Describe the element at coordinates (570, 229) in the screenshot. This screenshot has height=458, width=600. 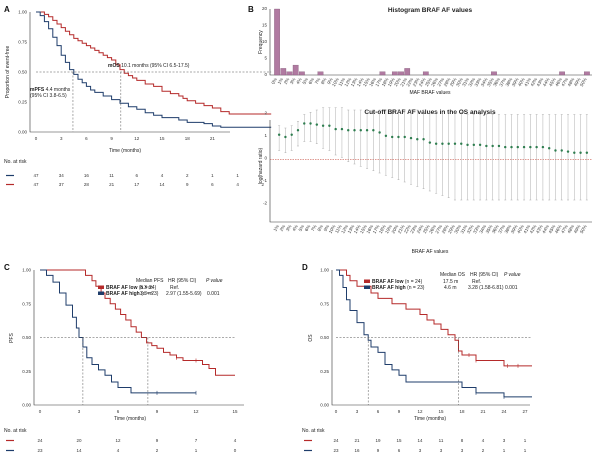
I see `cutoff-tick: 48%` at that location.